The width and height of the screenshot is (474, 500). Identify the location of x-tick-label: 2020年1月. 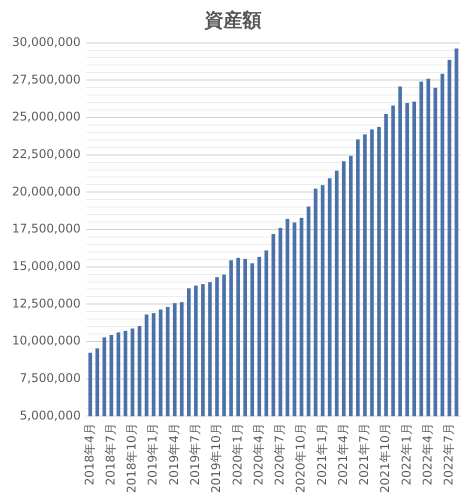
(237, 454).